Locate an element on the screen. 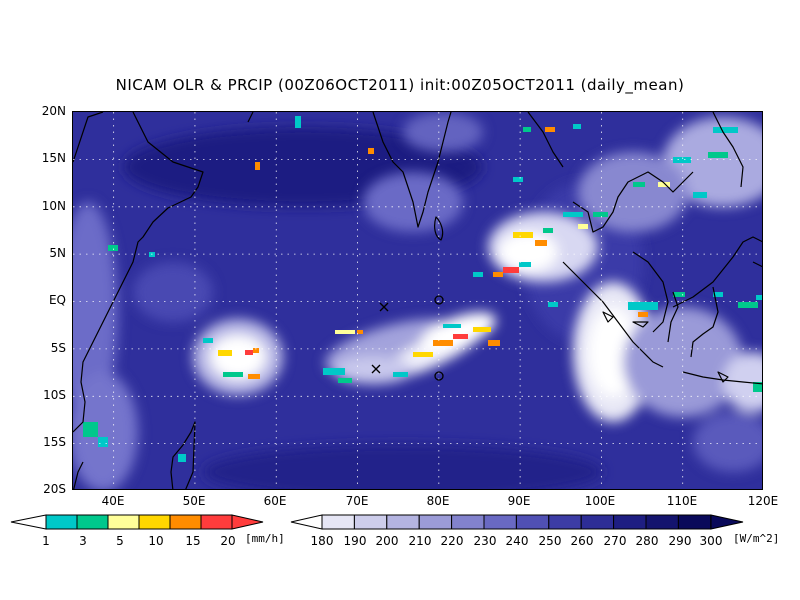  olr-tick-200: 200 is located at coordinates (387, 541).